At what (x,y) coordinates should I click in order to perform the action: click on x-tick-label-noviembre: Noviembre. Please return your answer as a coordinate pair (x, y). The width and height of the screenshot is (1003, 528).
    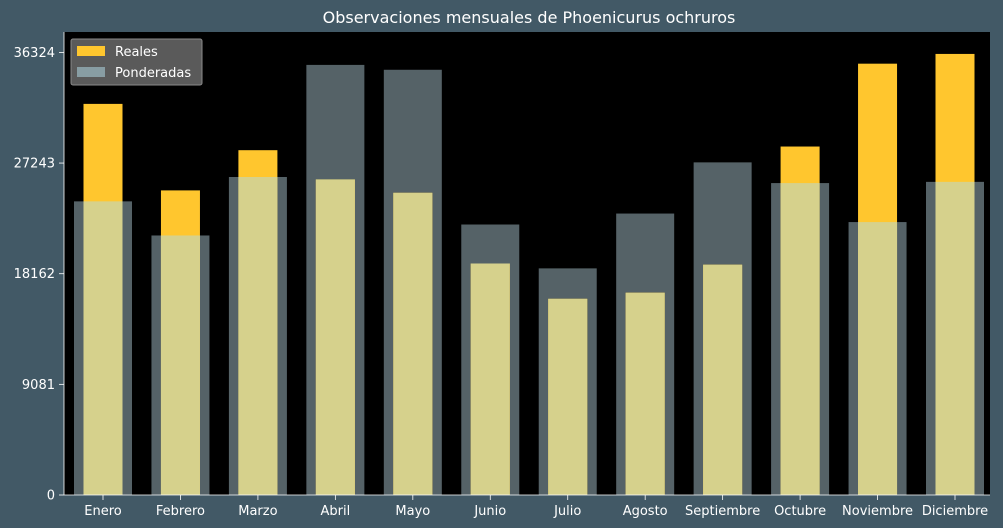
    Looking at the image, I should click on (877, 511).